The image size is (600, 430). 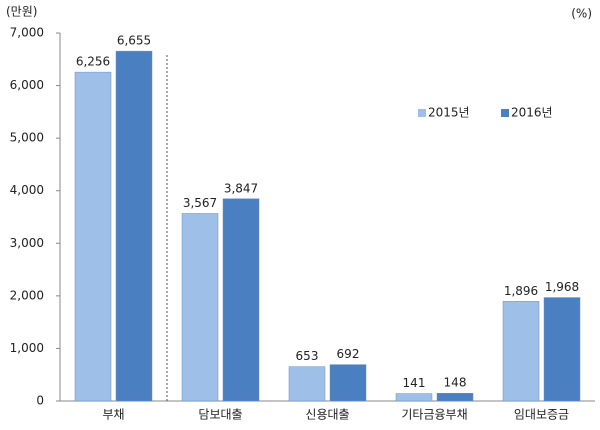 I want to click on y-tick-label: 3,000, so click(x=27, y=243).